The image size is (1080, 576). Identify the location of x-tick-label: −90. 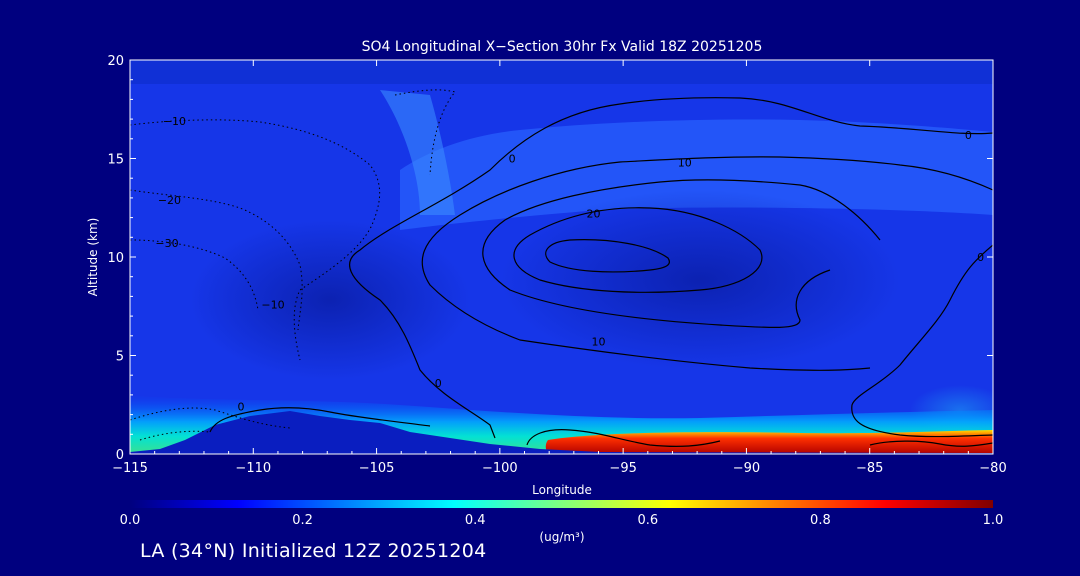
(746, 468).